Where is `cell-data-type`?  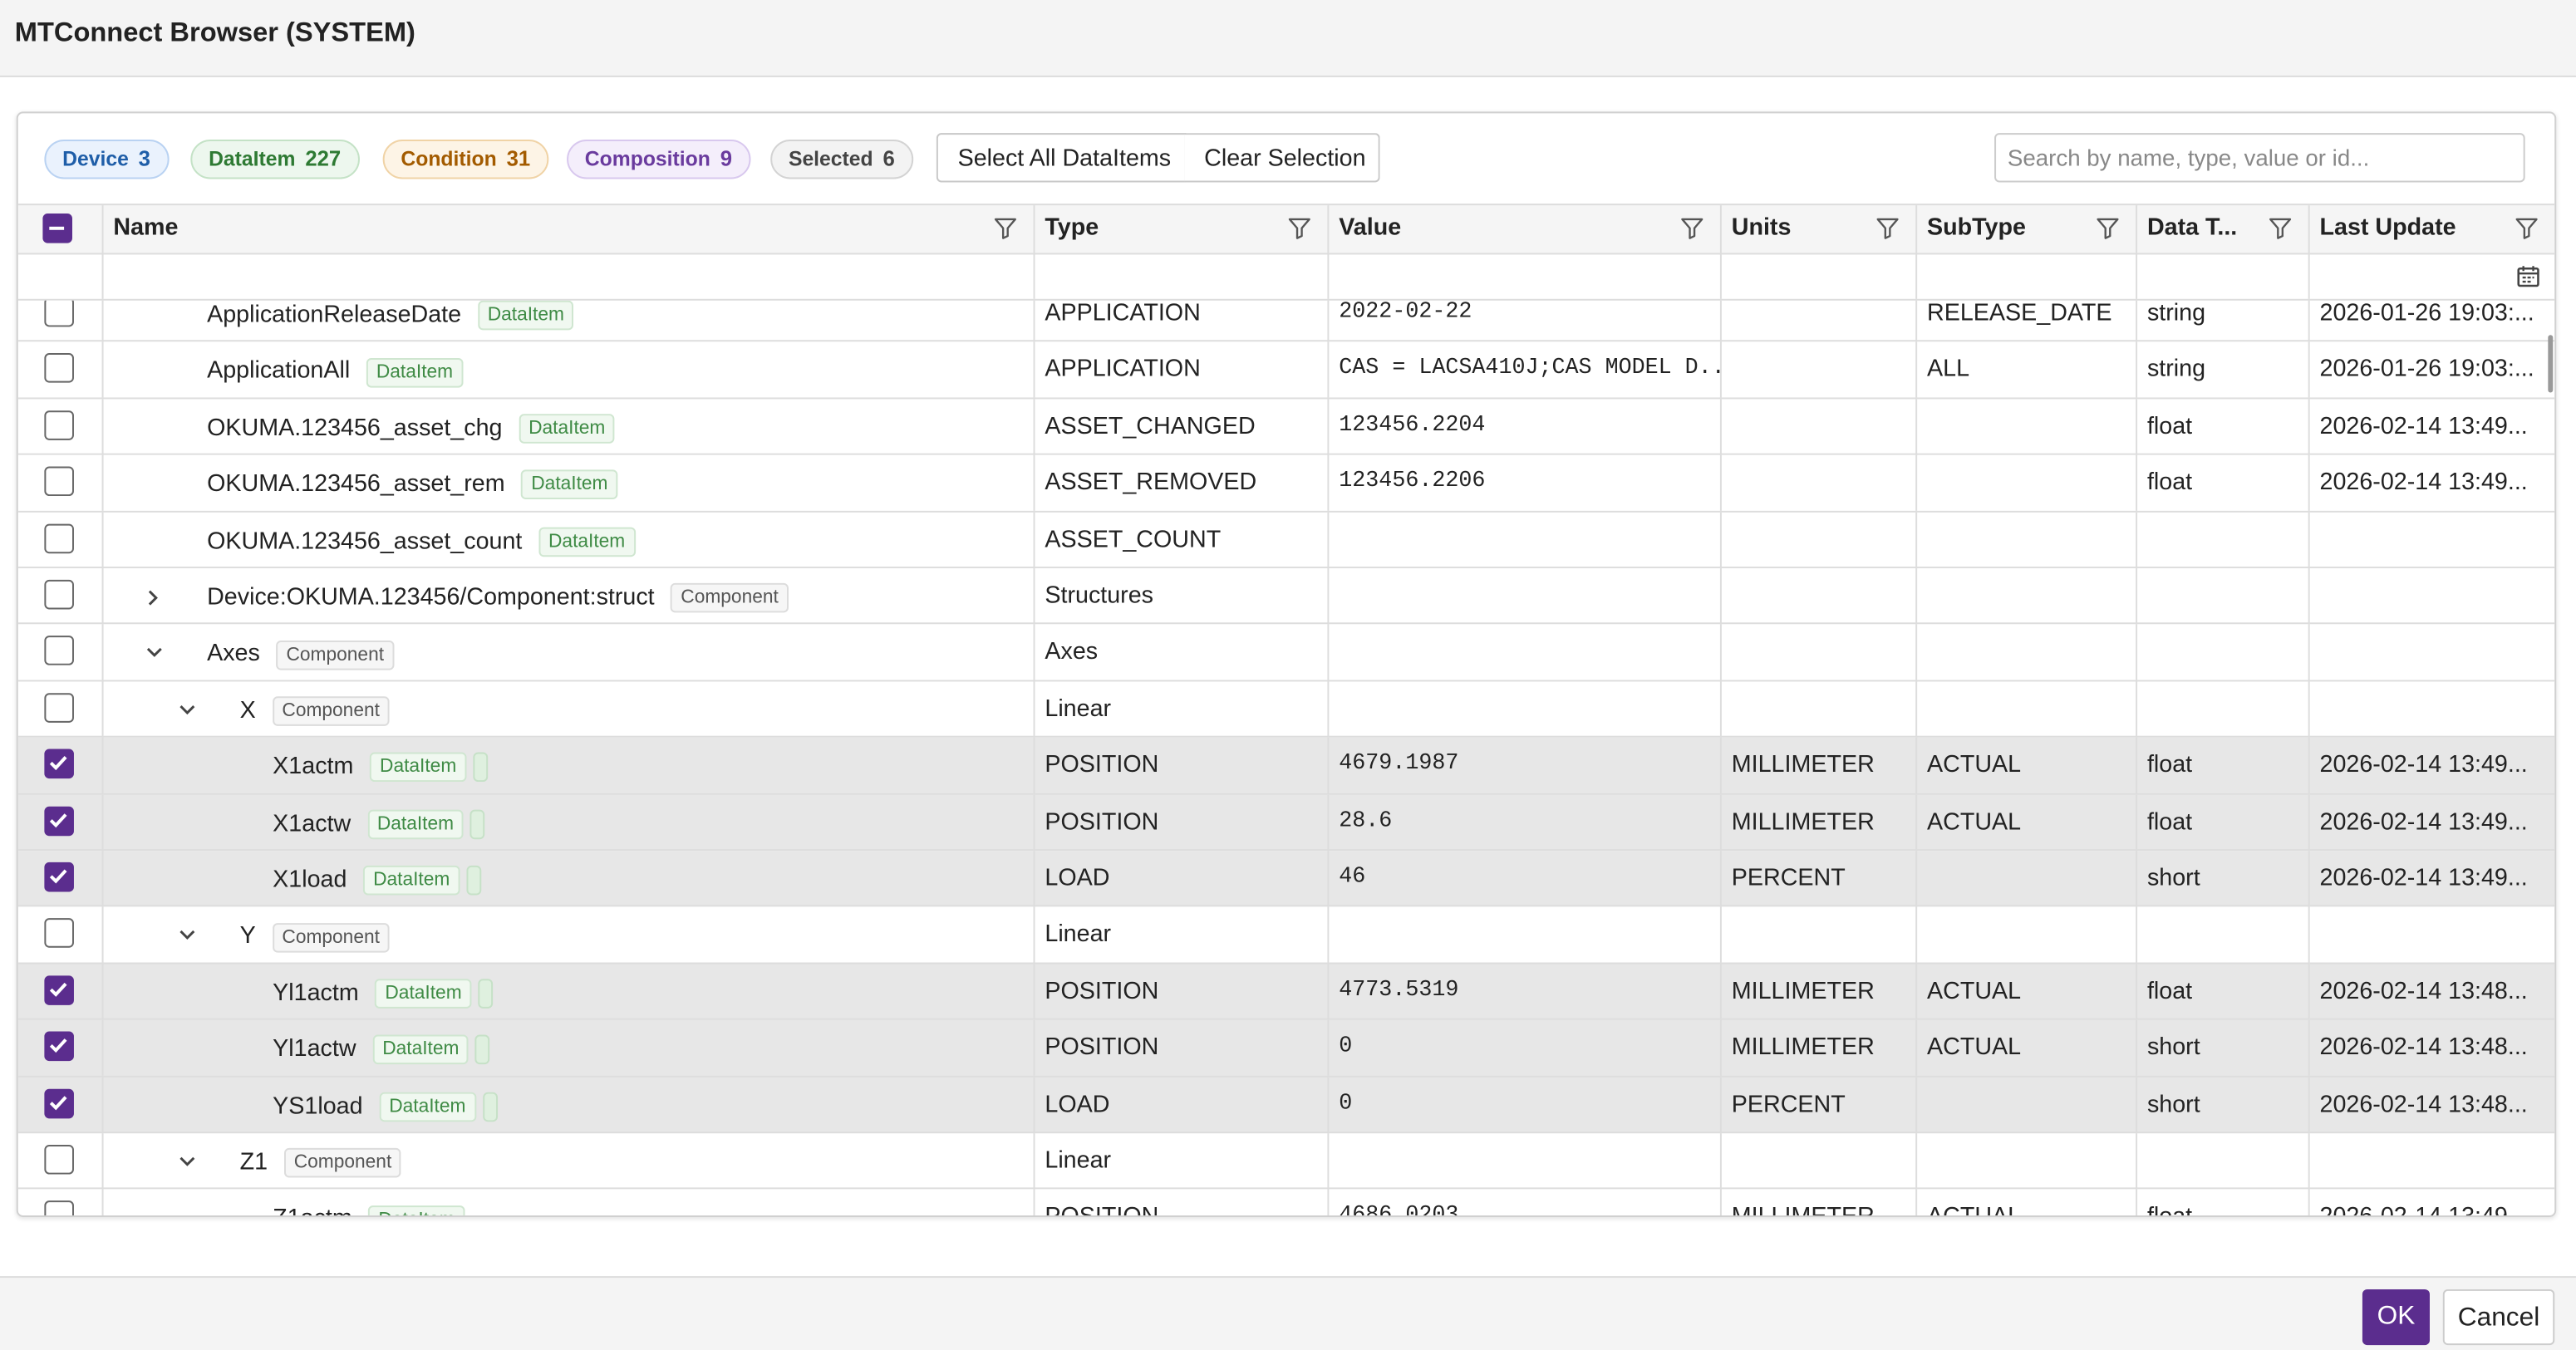
cell-data-type is located at coordinates (2222, 709).